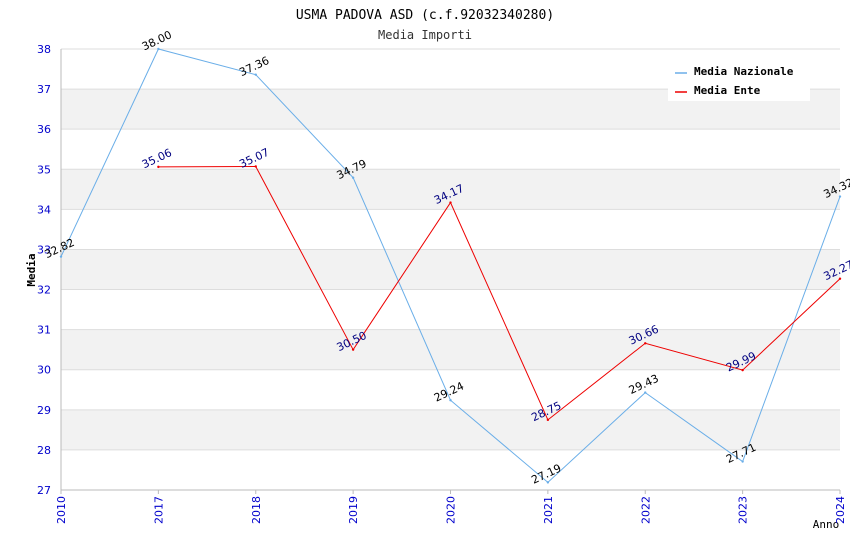 Image resolution: width=850 pixels, height=550 pixels. What do you see at coordinates (157, 40) in the screenshot?
I see `data-label-media-nazionale: 38.00` at bounding box center [157, 40].